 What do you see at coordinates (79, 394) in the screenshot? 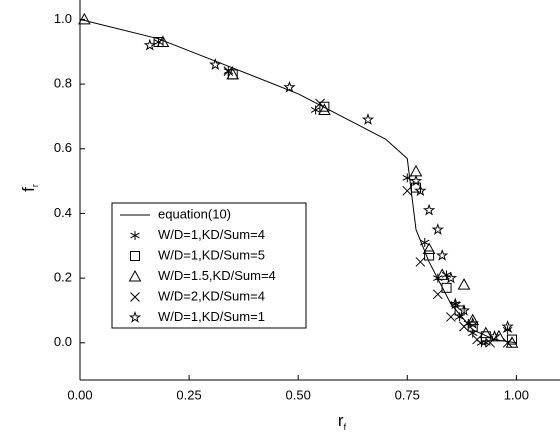
I see `x-tick-label: 0.00` at bounding box center [79, 394].